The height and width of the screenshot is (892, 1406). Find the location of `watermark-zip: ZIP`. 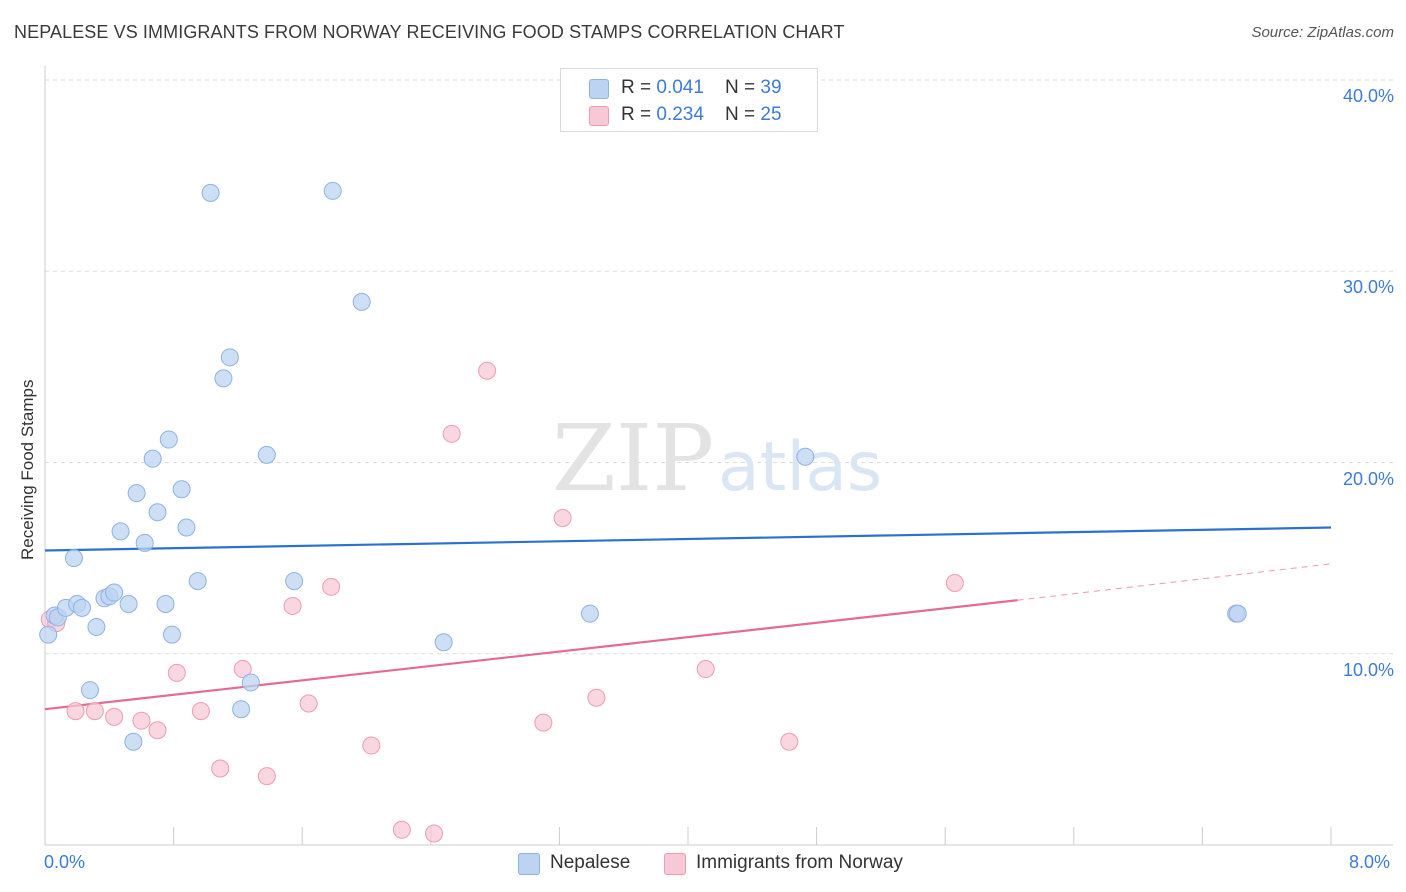

watermark-zip: ZIP is located at coordinates (633, 458).